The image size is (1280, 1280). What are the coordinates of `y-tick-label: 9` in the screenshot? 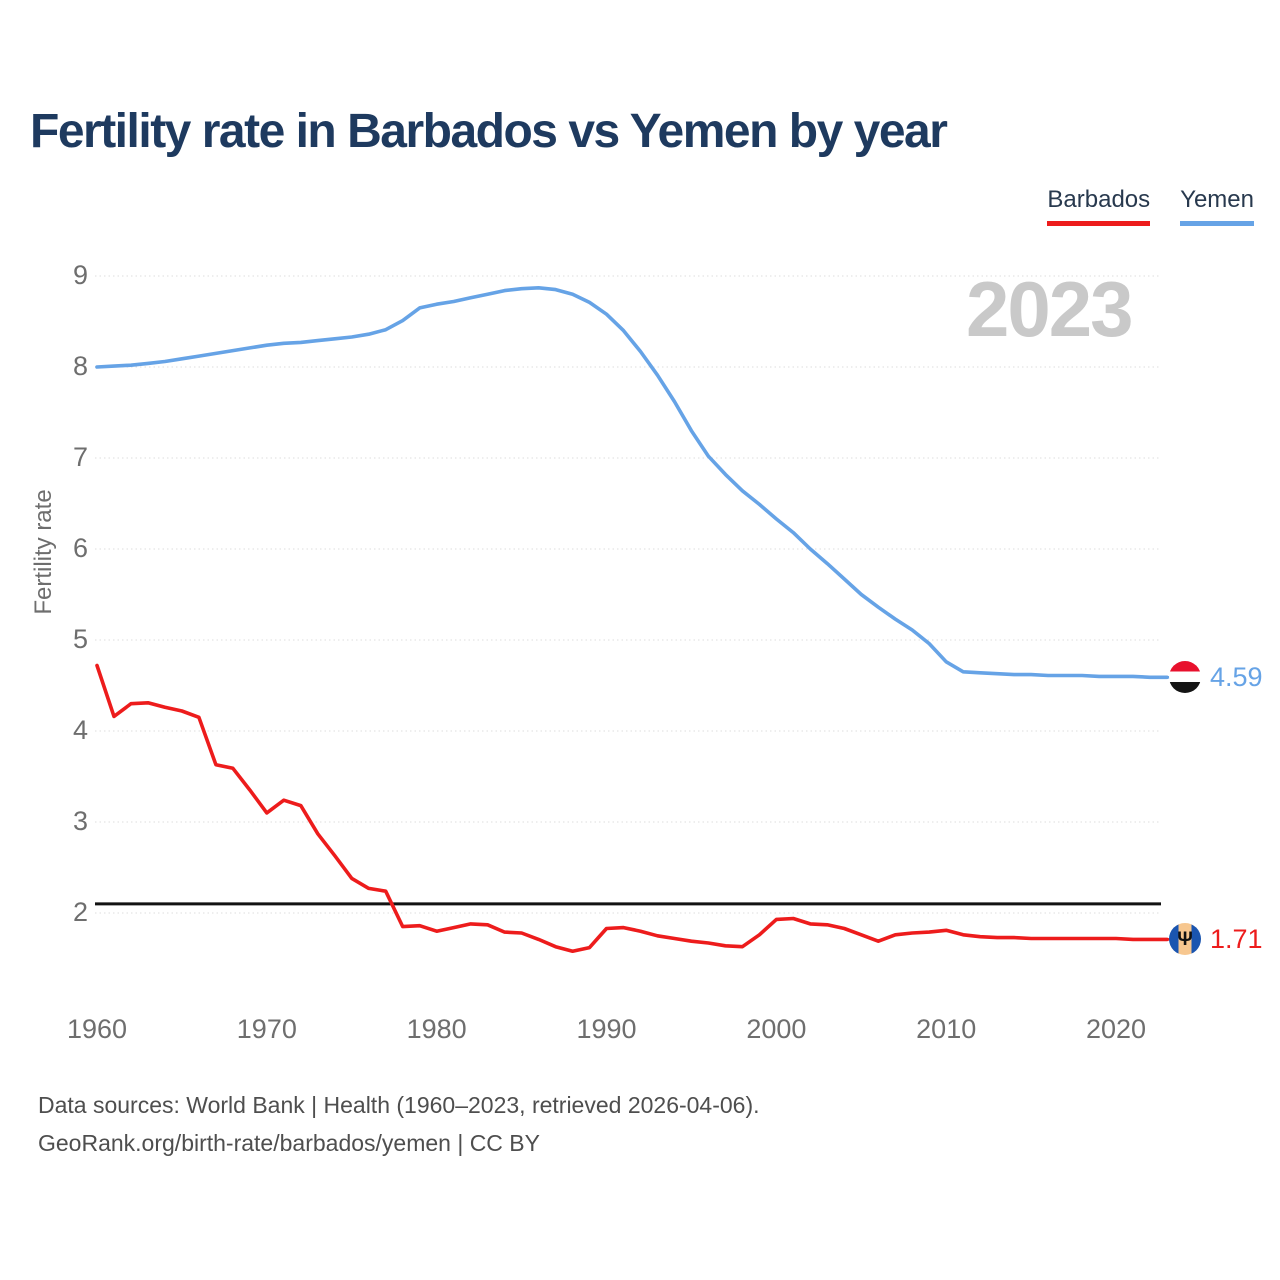 It's located at (80, 275).